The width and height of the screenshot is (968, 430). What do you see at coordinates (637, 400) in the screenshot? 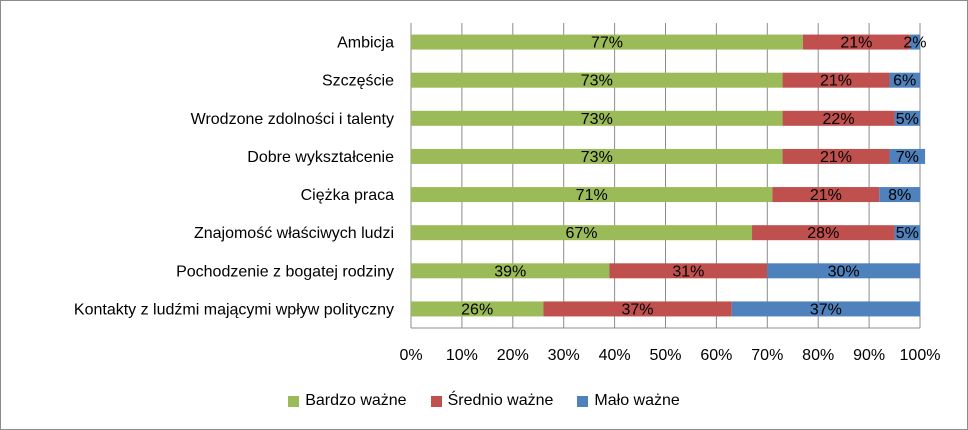
I see `legend-label-malo-wazne: Mało ważne` at bounding box center [637, 400].